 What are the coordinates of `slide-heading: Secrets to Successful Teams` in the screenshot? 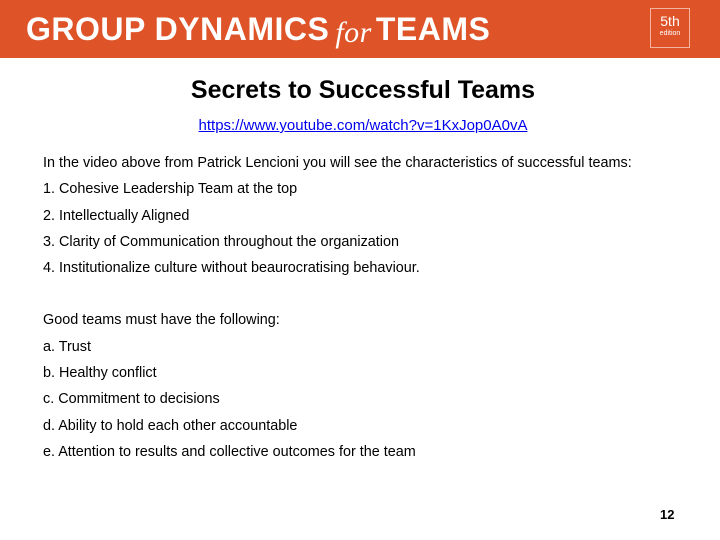 It's located at (363, 90).